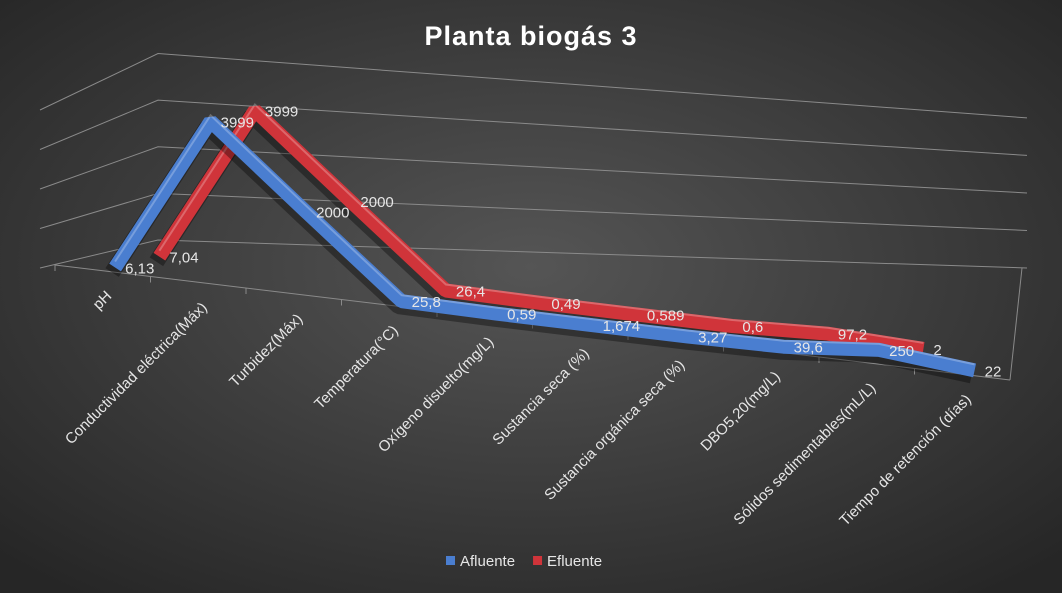 The width and height of the screenshot is (1062, 593). Describe the element at coordinates (666, 315) in the screenshot. I see `data-label: 0,589` at that location.